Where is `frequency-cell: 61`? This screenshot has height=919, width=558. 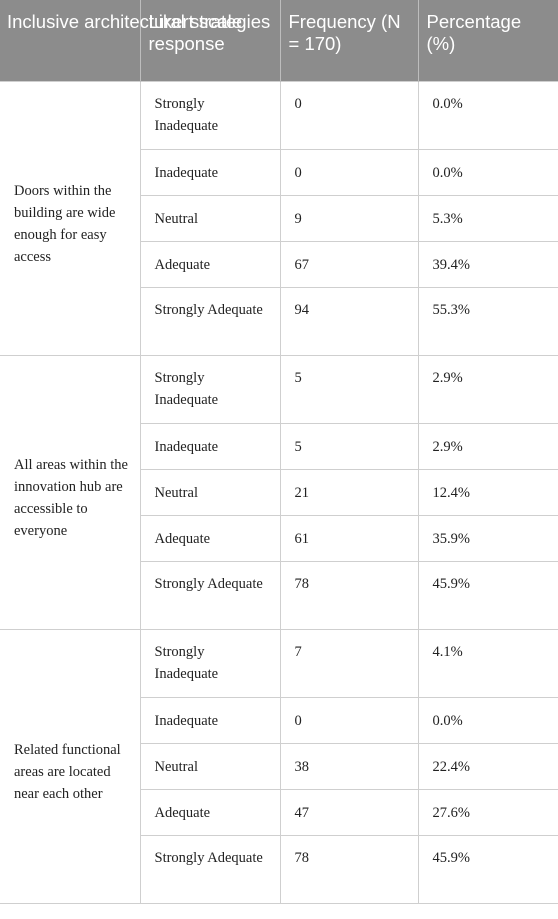 frequency-cell: 61 is located at coordinates (349, 538).